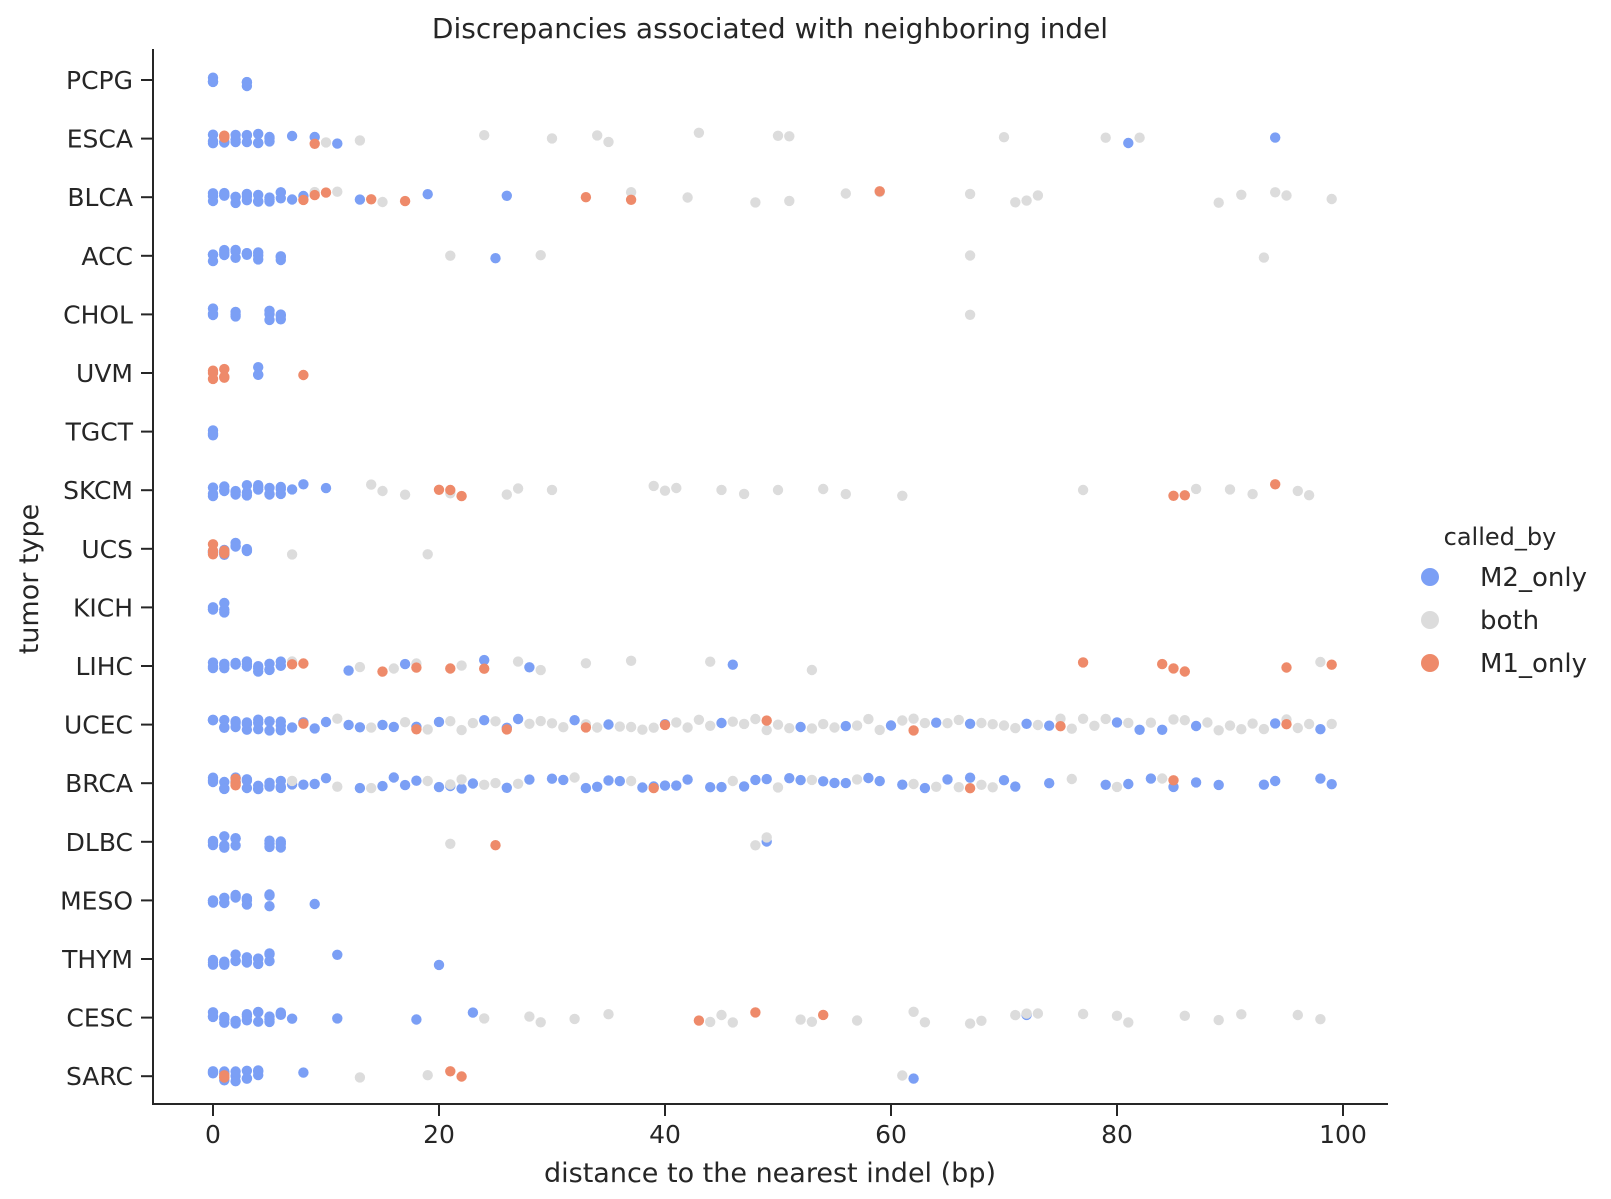 This screenshot has width=1611, height=1199. Describe the element at coordinates (292, 554) in the screenshot. I see `point-both-ucs` at that location.